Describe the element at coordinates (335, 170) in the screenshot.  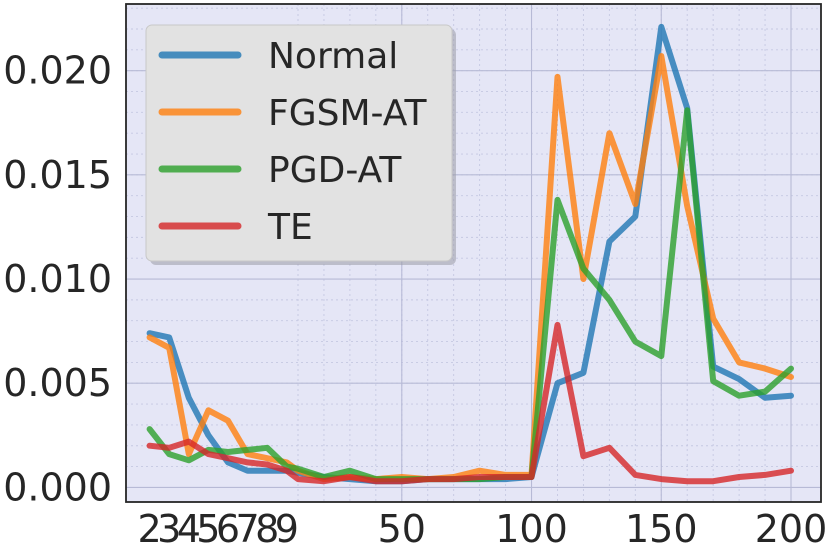
I see `legend-label: PGD-AT` at that location.